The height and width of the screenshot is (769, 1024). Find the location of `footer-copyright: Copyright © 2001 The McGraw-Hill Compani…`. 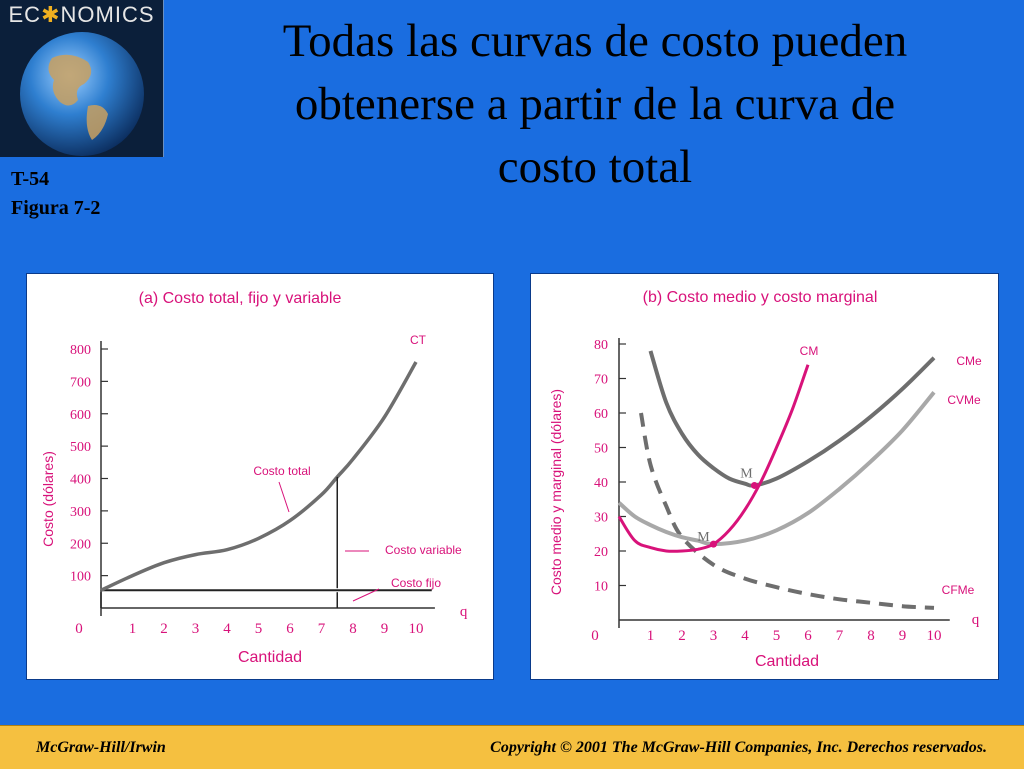

footer-copyright: Copyright © 2001 The McGraw-Hill Compani… is located at coordinates (738, 747).